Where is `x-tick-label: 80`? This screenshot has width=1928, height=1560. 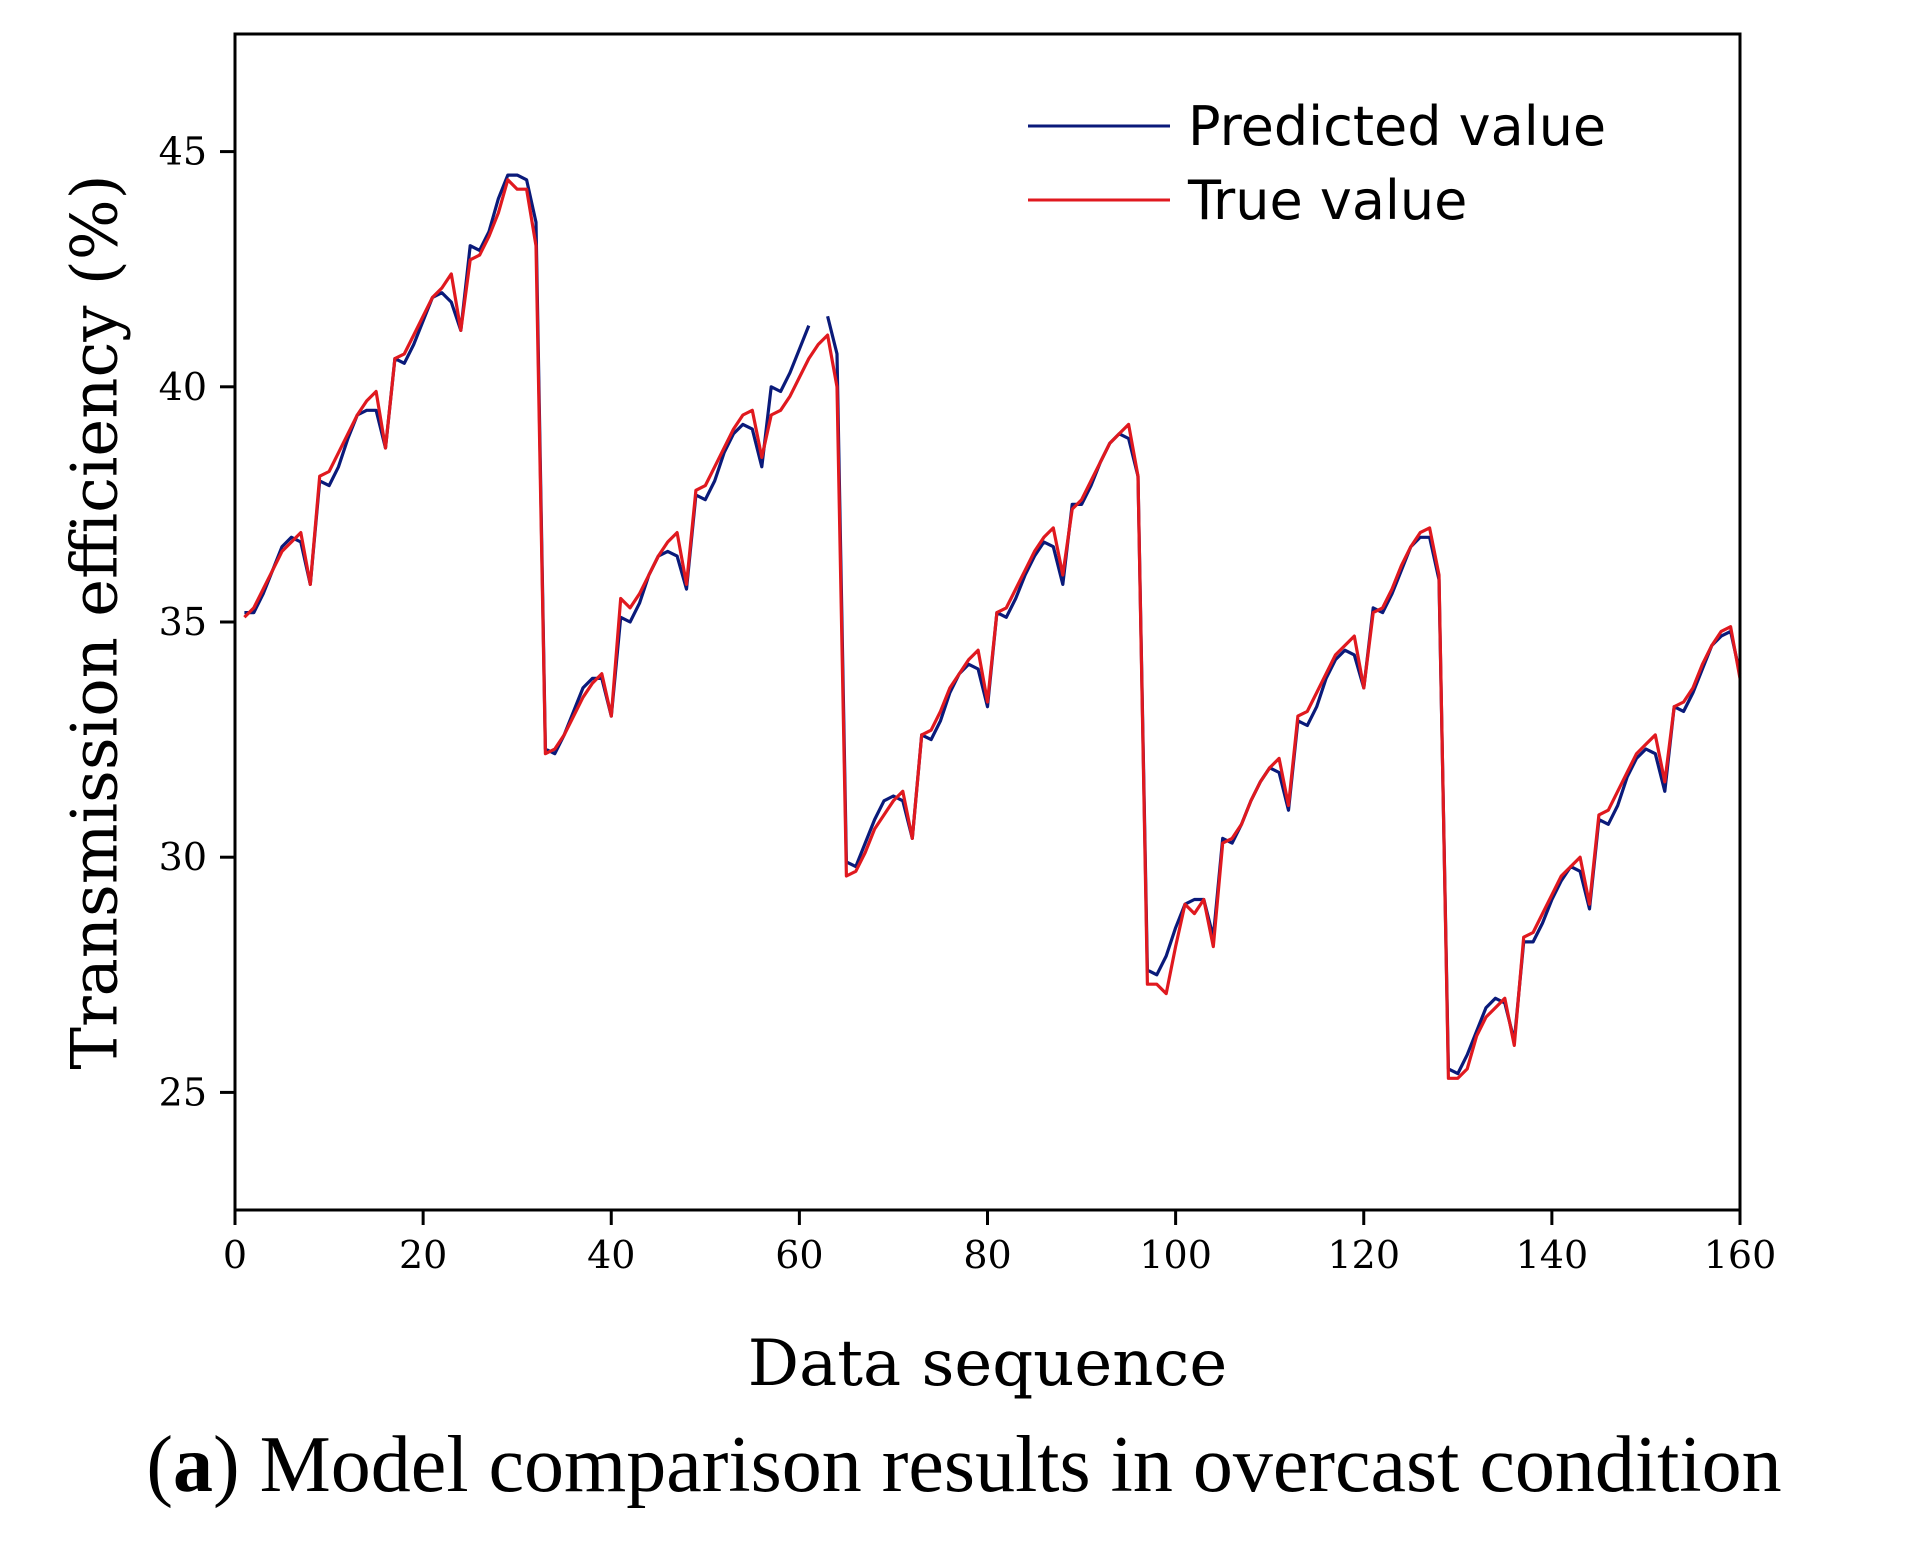 x-tick-label: 80 is located at coordinates (987, 1255).